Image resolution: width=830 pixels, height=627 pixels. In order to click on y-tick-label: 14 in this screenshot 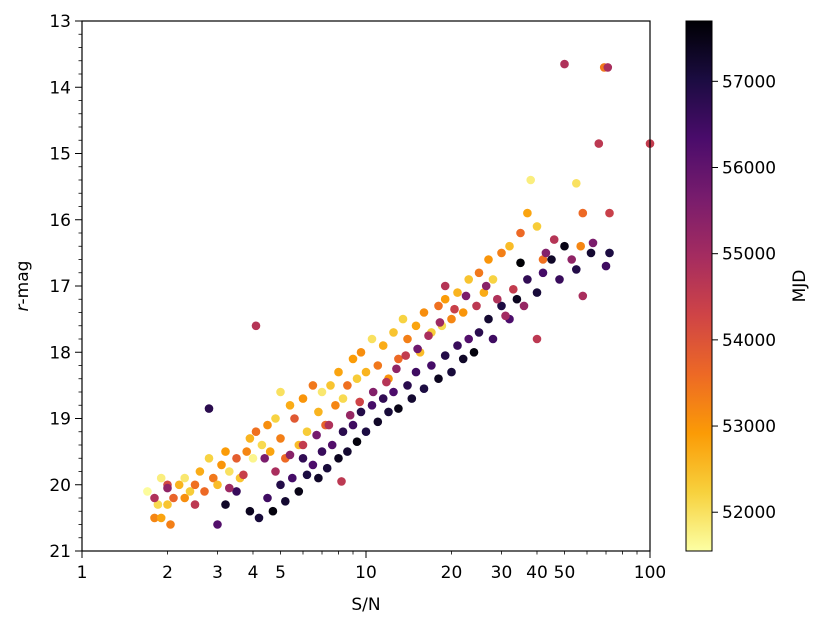, I will do `click(60, 88)`.